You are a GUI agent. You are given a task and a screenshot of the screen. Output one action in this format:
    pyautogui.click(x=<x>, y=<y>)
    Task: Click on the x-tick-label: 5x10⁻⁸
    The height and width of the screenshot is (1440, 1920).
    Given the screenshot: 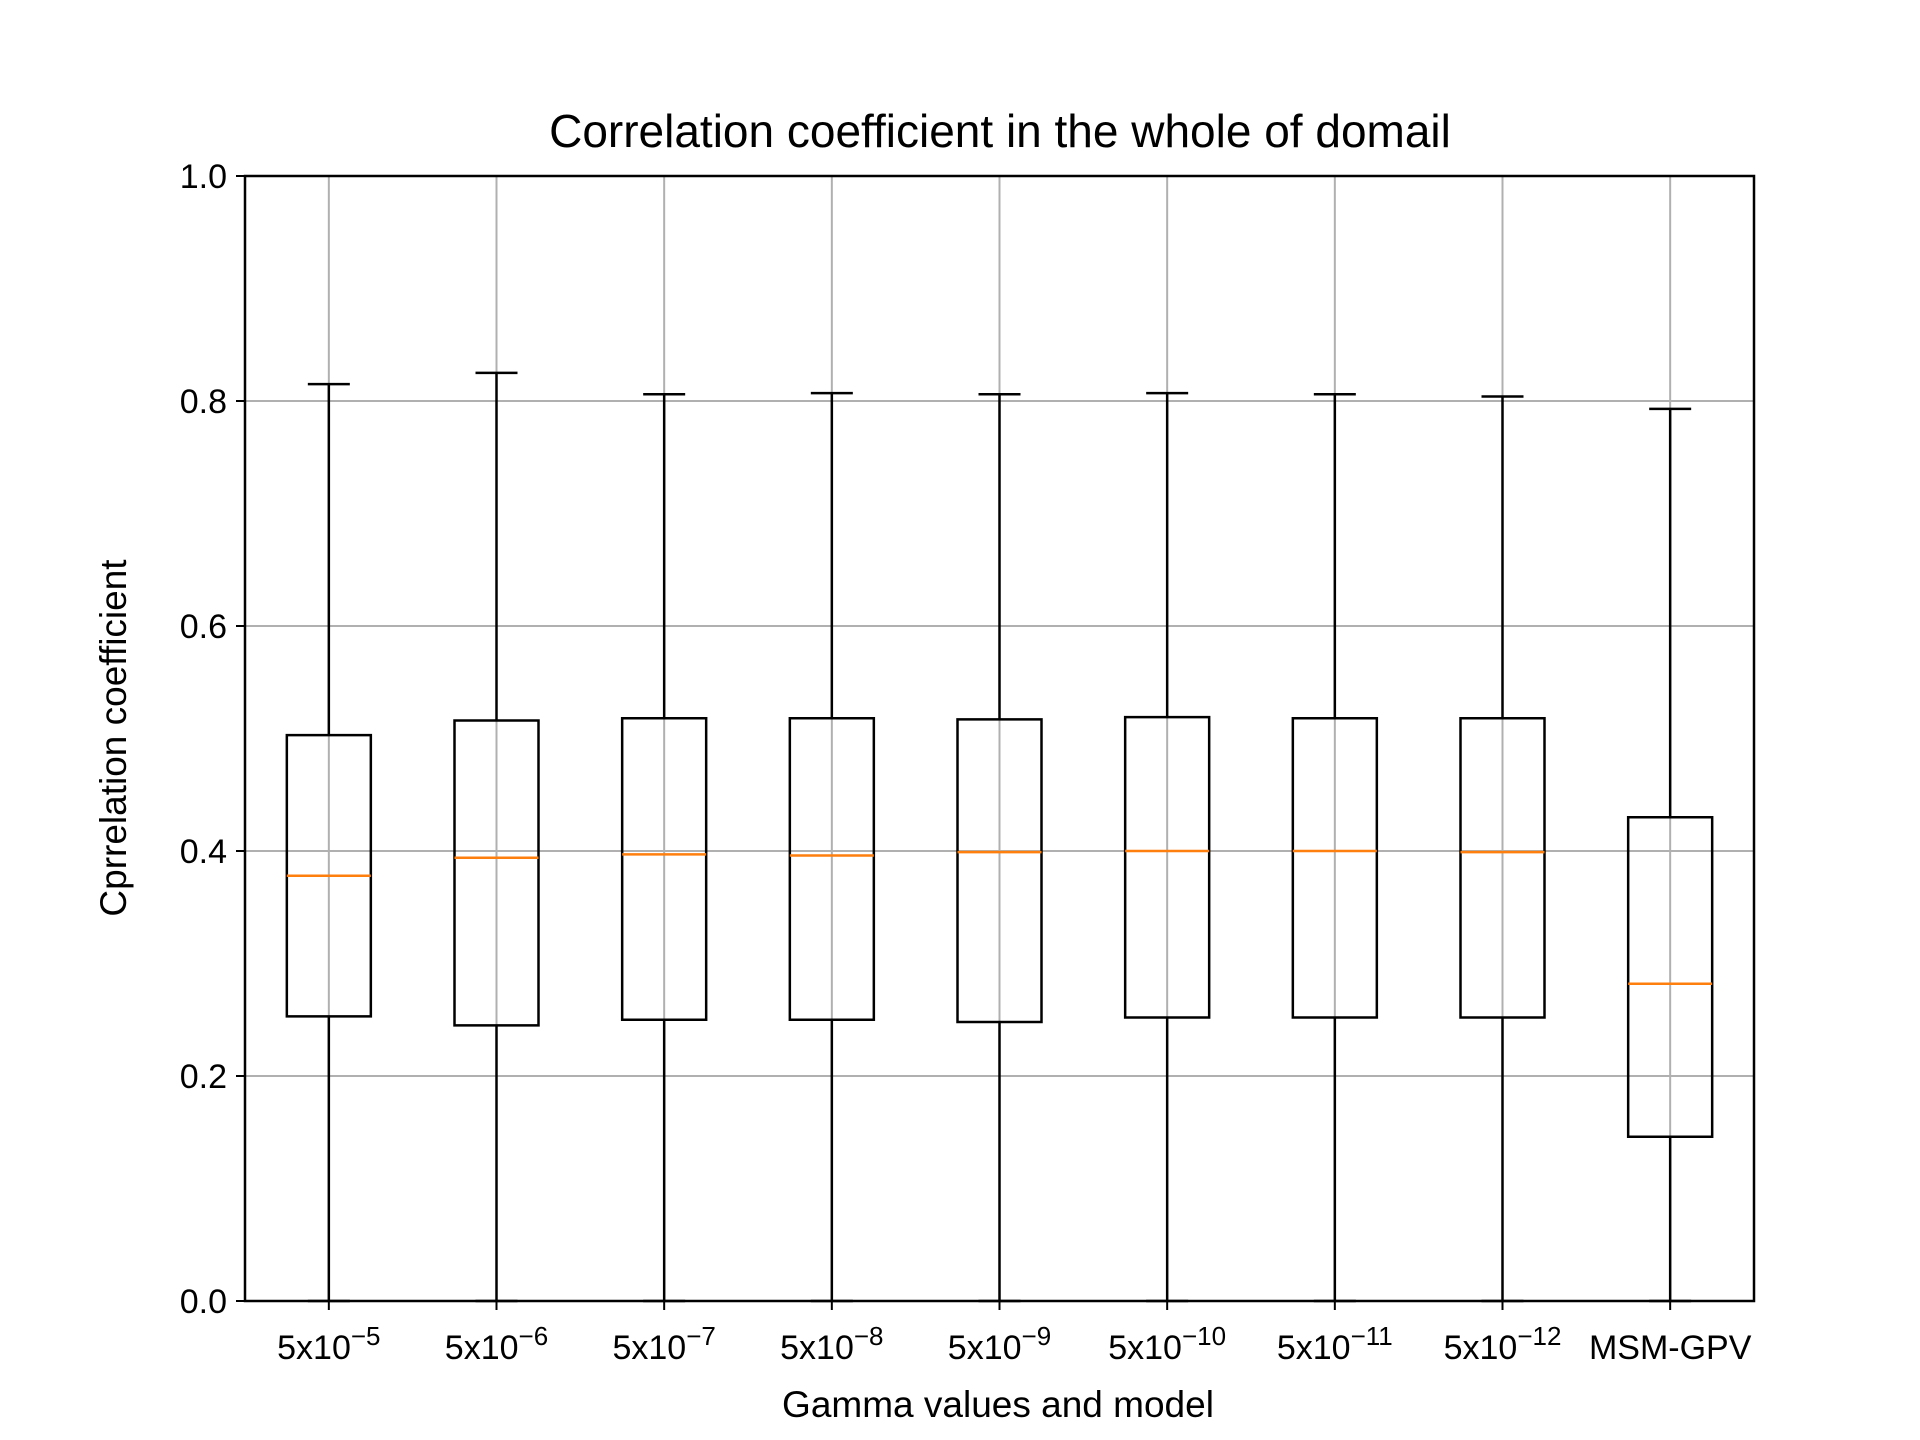 What is the action you would take?
    pyautogui.click(x=831, y=1344)
    